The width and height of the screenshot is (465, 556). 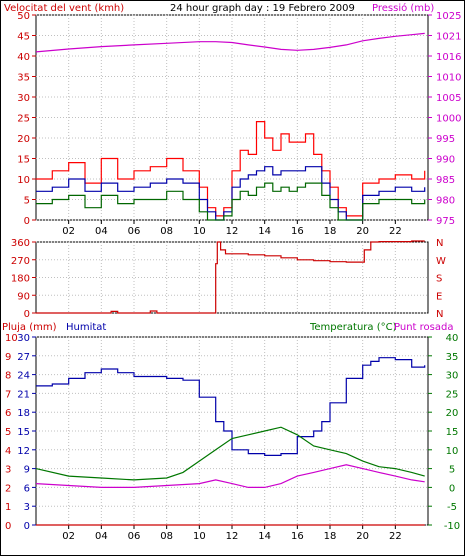 I want to click on humidity-tick-label: 30, so click(x=23, y=338).